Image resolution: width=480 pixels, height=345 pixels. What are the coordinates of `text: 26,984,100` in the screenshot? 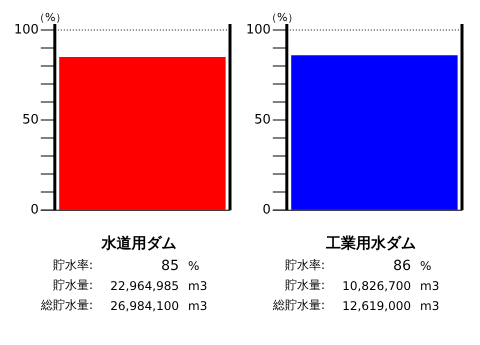 It's located at (144, 306).